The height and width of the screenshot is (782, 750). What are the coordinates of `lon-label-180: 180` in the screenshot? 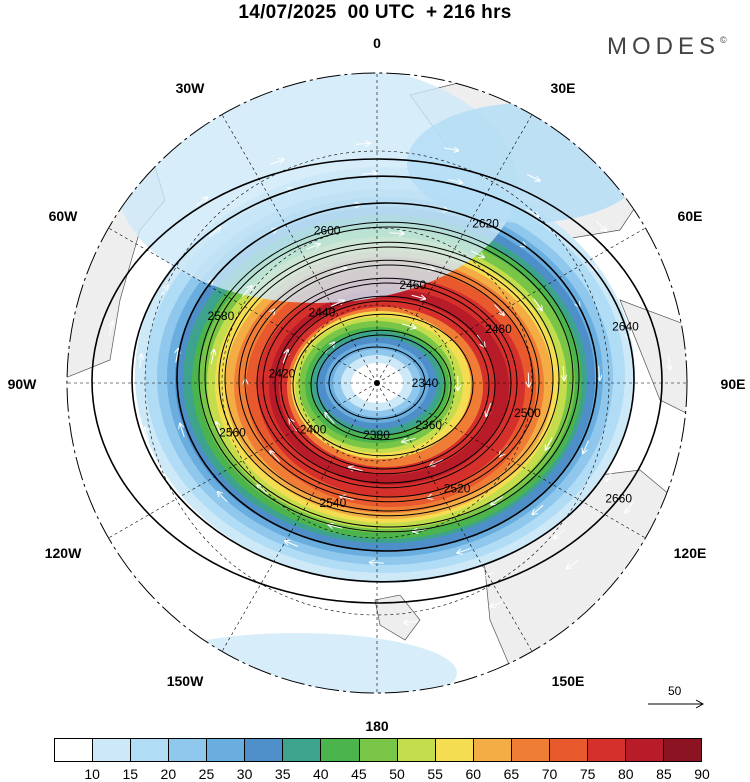 It's located at (377, 726).